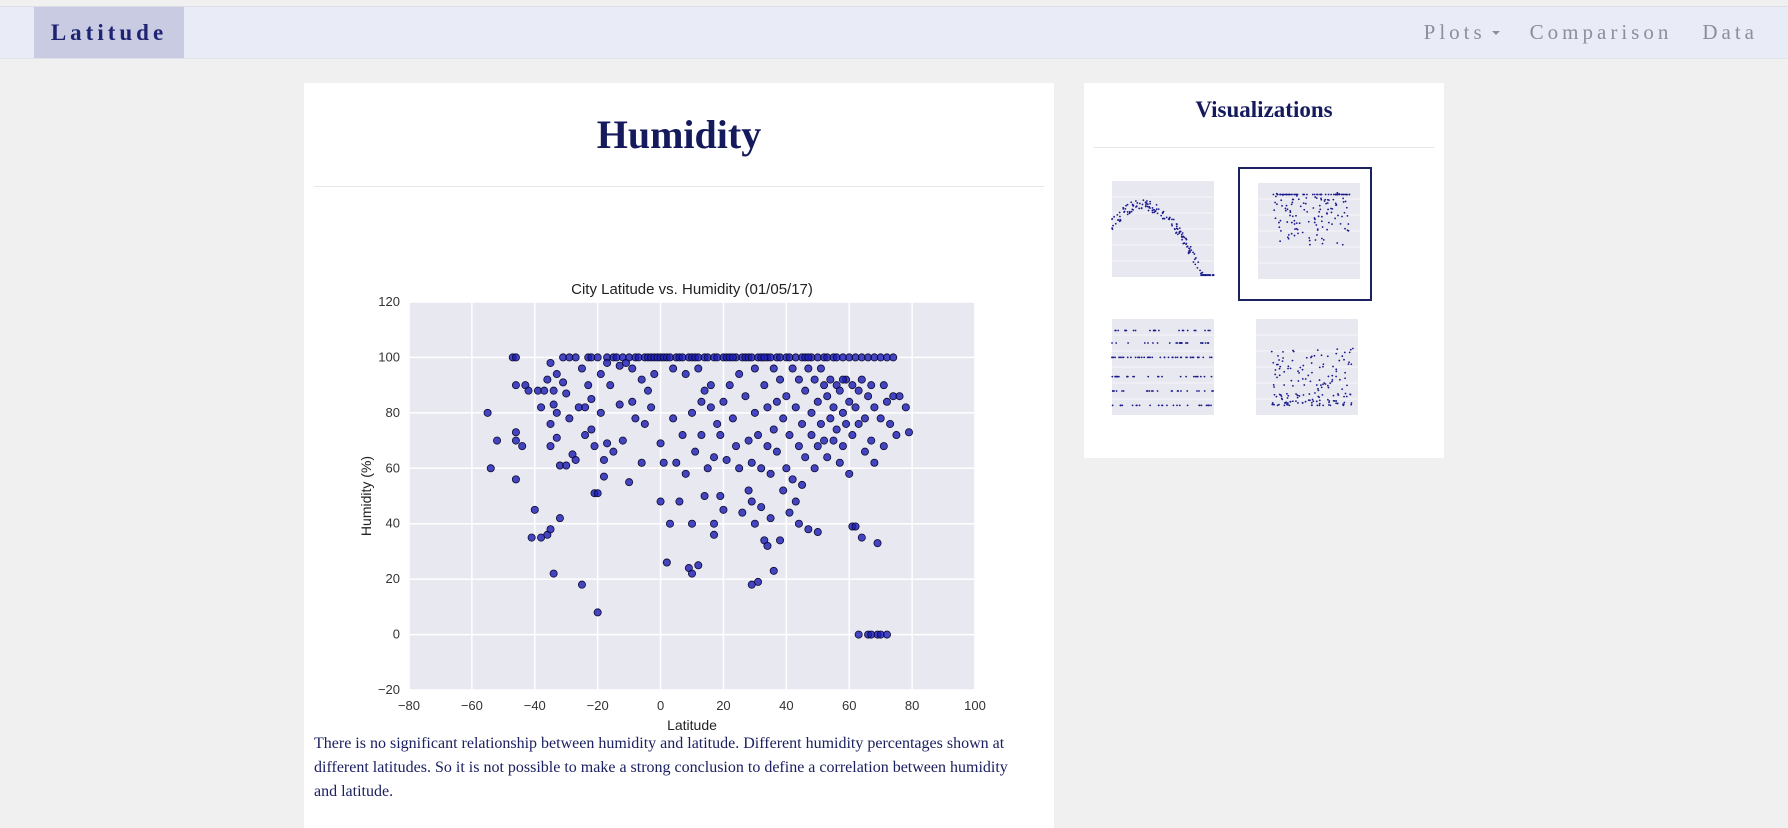 This screenshot has height=828, width=1788. What do you see at coordinates (912, 705) in the screenshot?
I see `x-tick-label: 80` at bounding box center [912, 705].